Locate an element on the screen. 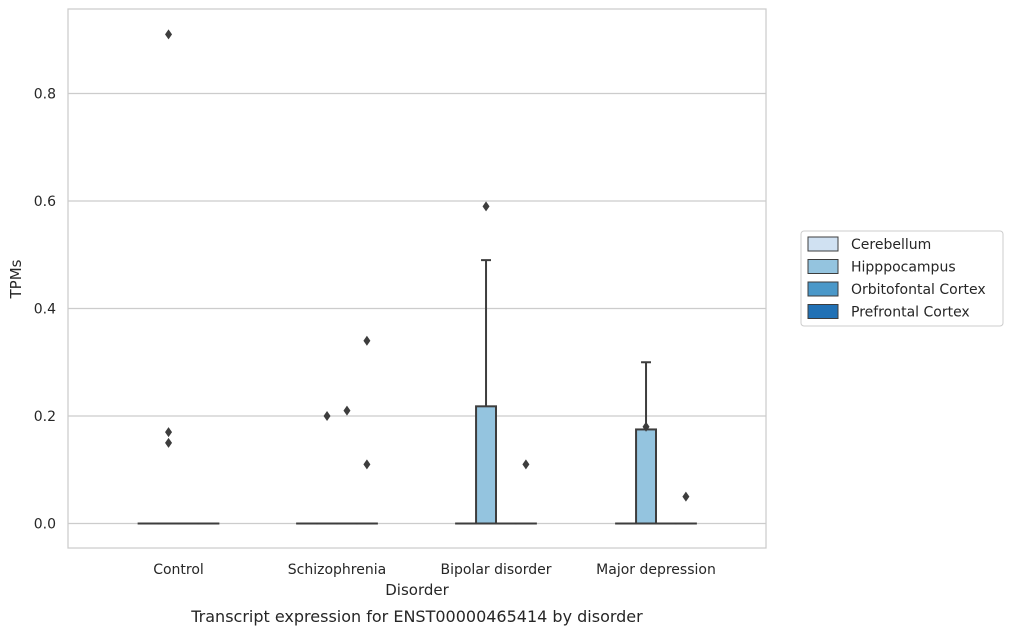 This screenshot has height=634, width=1014. x-tick-label: Major depression is located at coordinates (656, 570).